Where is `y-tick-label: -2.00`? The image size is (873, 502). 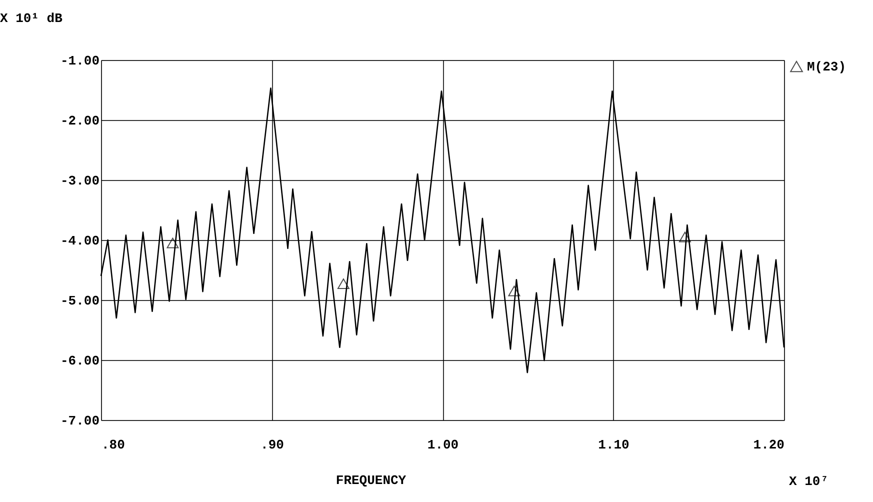
y-tick-label: -2.00 is located at coordinates (80, 121).